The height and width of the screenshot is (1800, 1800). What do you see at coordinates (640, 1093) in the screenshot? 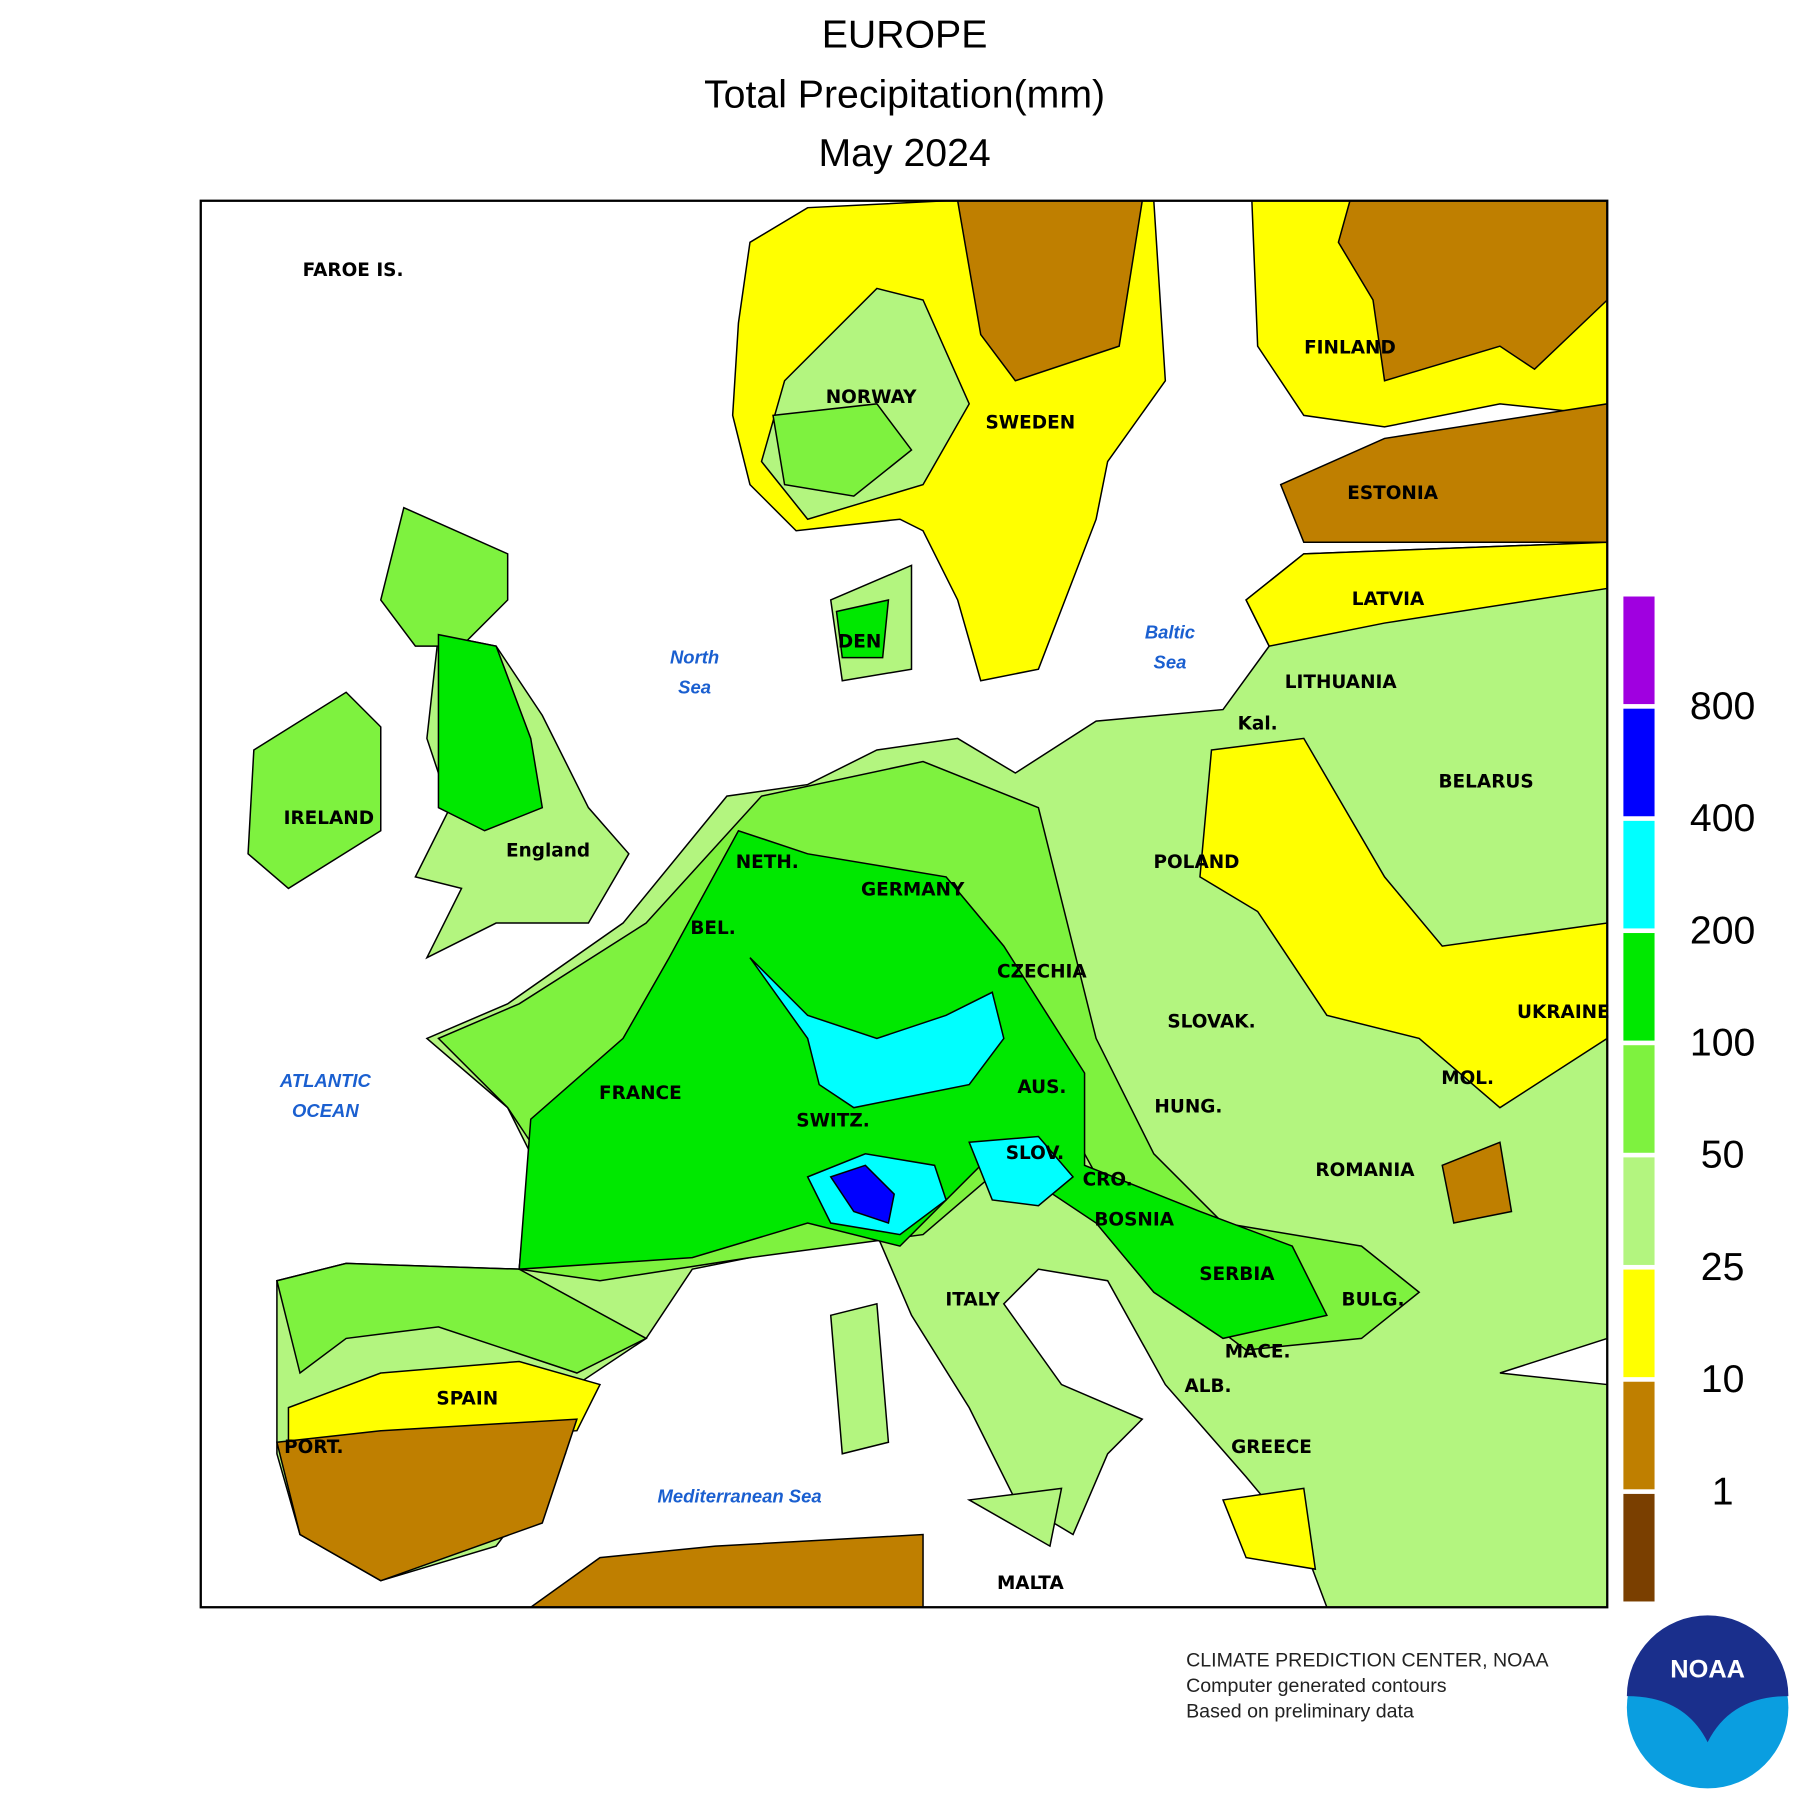
I see `map-label: FRANCE` at bounding box center [640, 1093].